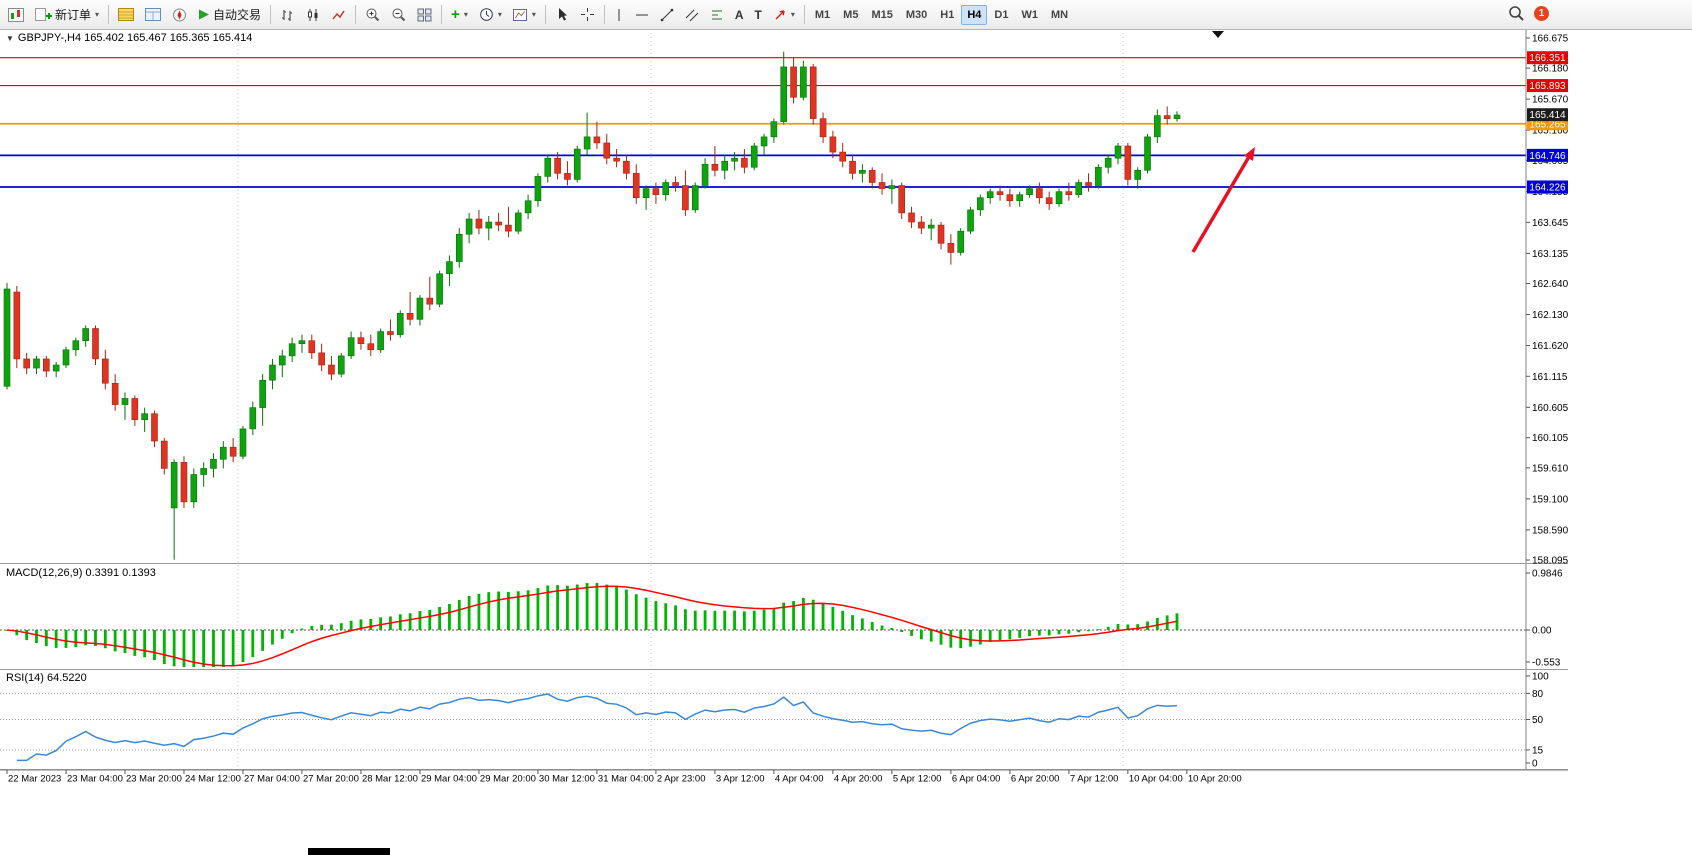  I want to click on bar-chart-type-button, so click(287, 14).